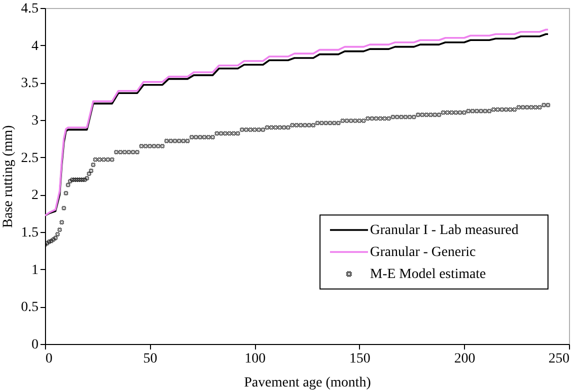 The width and height of the screenshot is (580, 392). I want to click on y-tick-label: 2.5, so click(29, 158).